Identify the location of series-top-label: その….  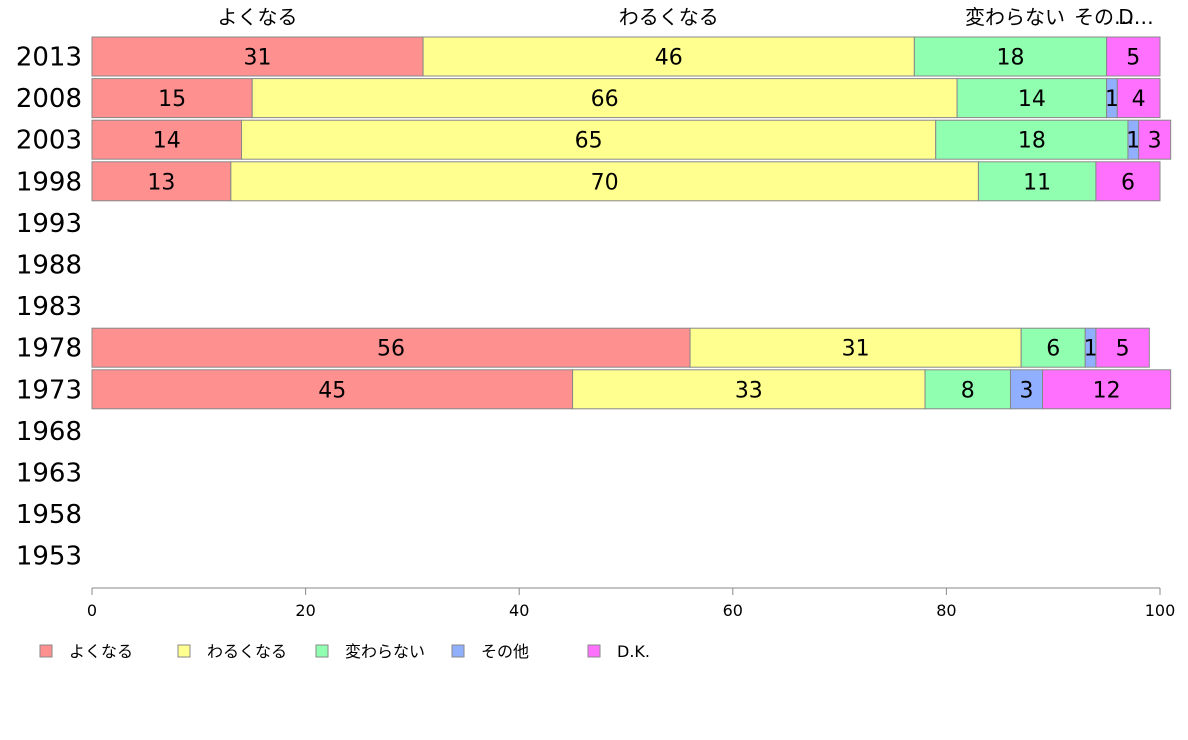
(1104, 17).